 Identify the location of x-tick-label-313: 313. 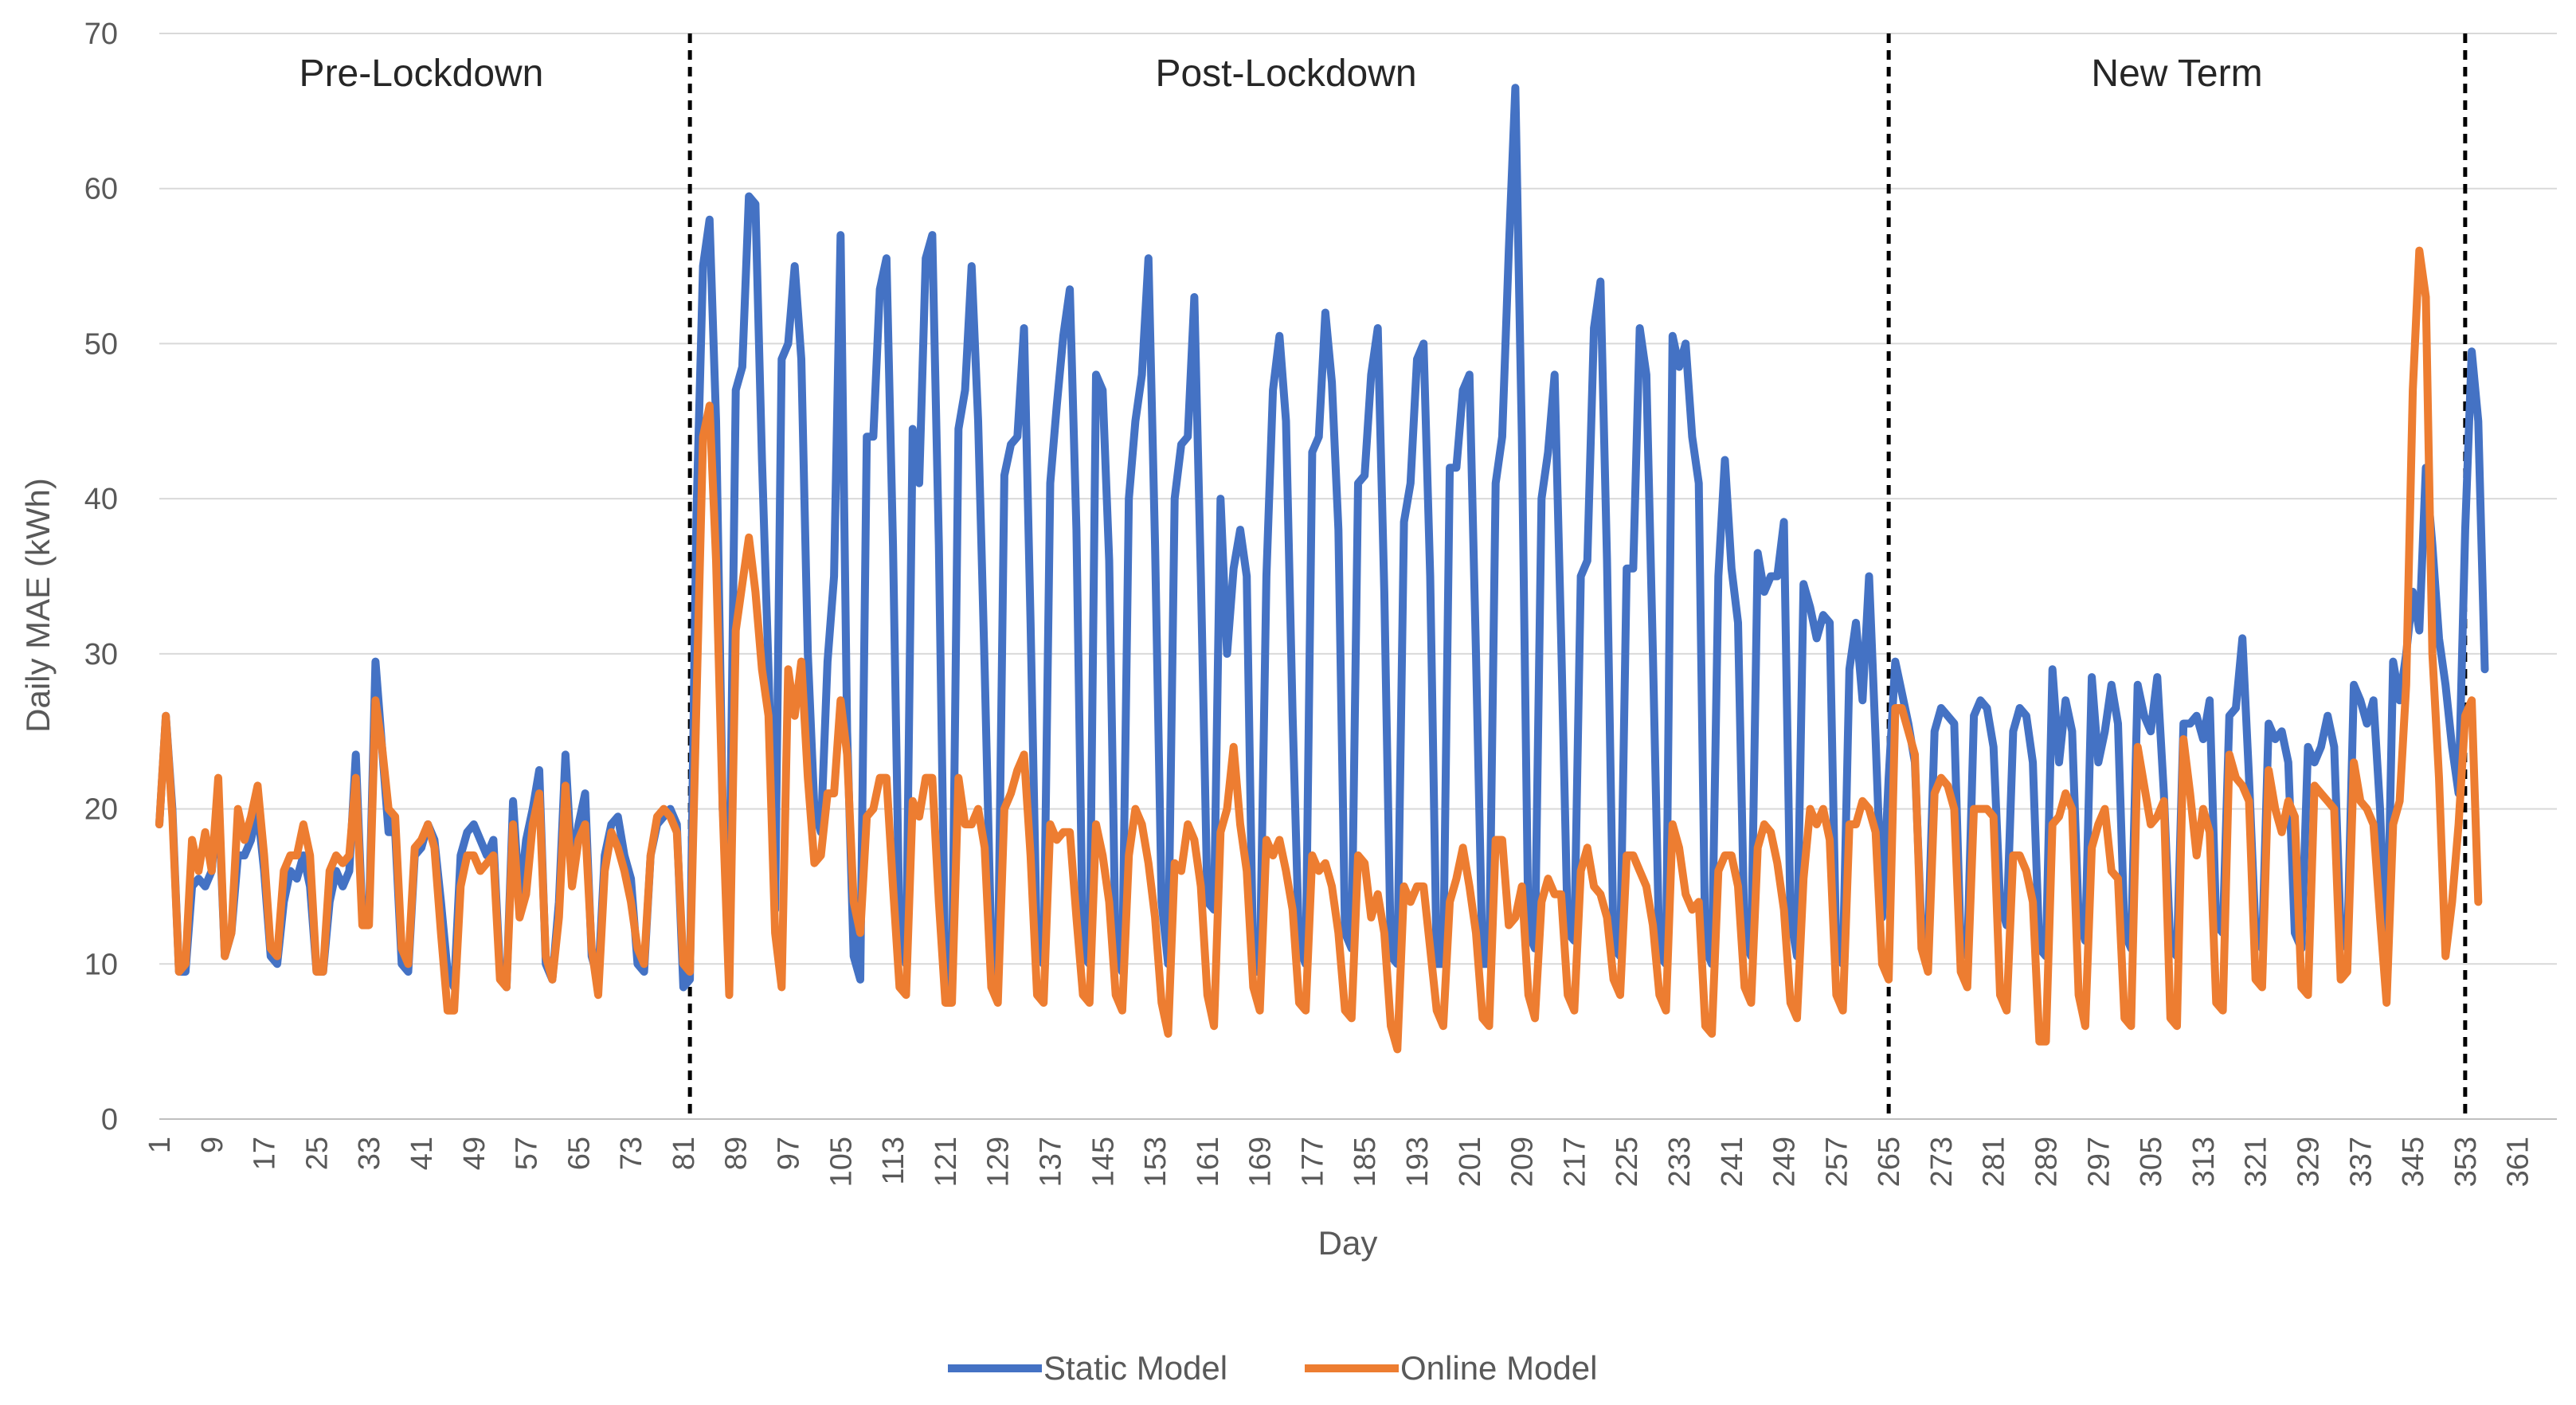
(2204, 1162).